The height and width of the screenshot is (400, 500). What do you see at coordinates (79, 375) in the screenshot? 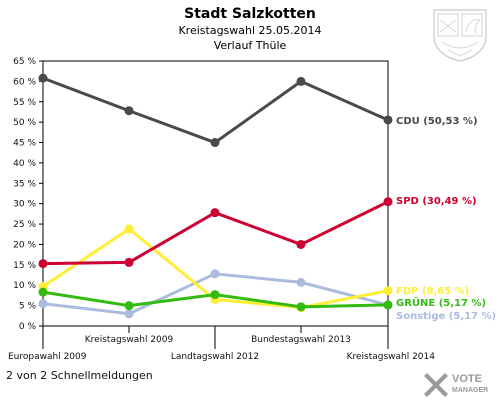
I see `footer-status: 2 von 2 Schnellmeldungen` at bounding box center [79, 375].